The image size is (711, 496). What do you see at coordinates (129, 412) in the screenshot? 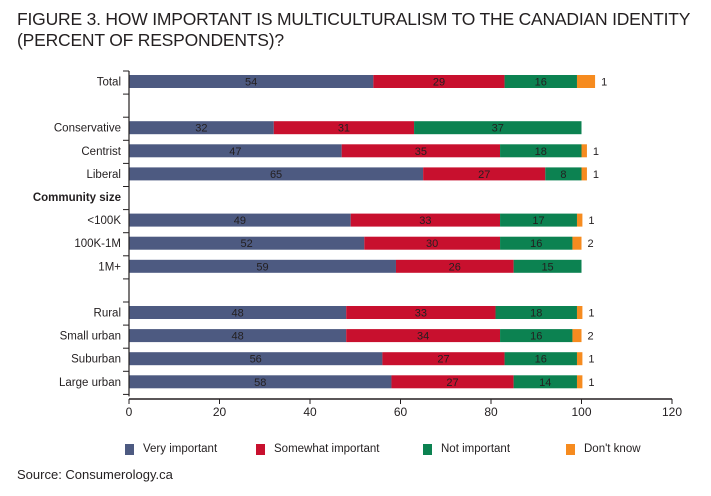
I see `x-tick-label: 0` at bounding box center [129, 412].